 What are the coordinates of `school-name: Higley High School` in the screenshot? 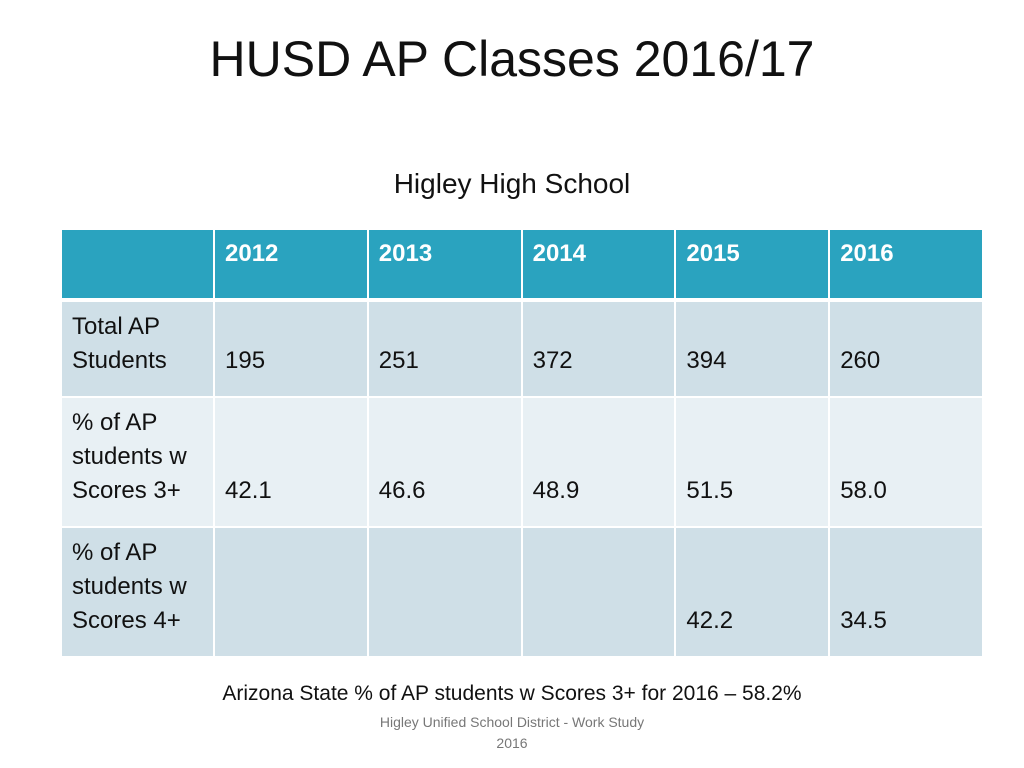 It's located at (512, 183).